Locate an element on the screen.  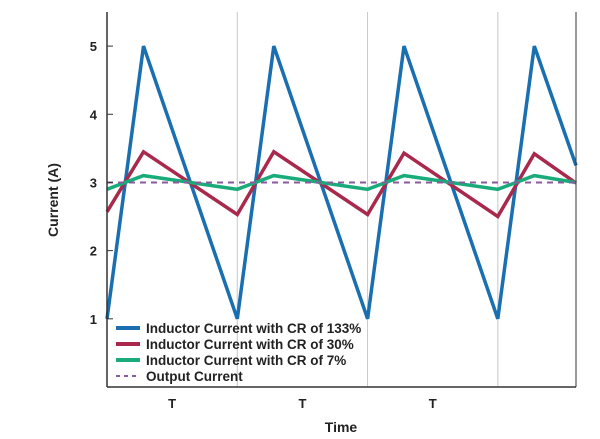
x-tick-label-0: T is located at coordinates (172, 403).